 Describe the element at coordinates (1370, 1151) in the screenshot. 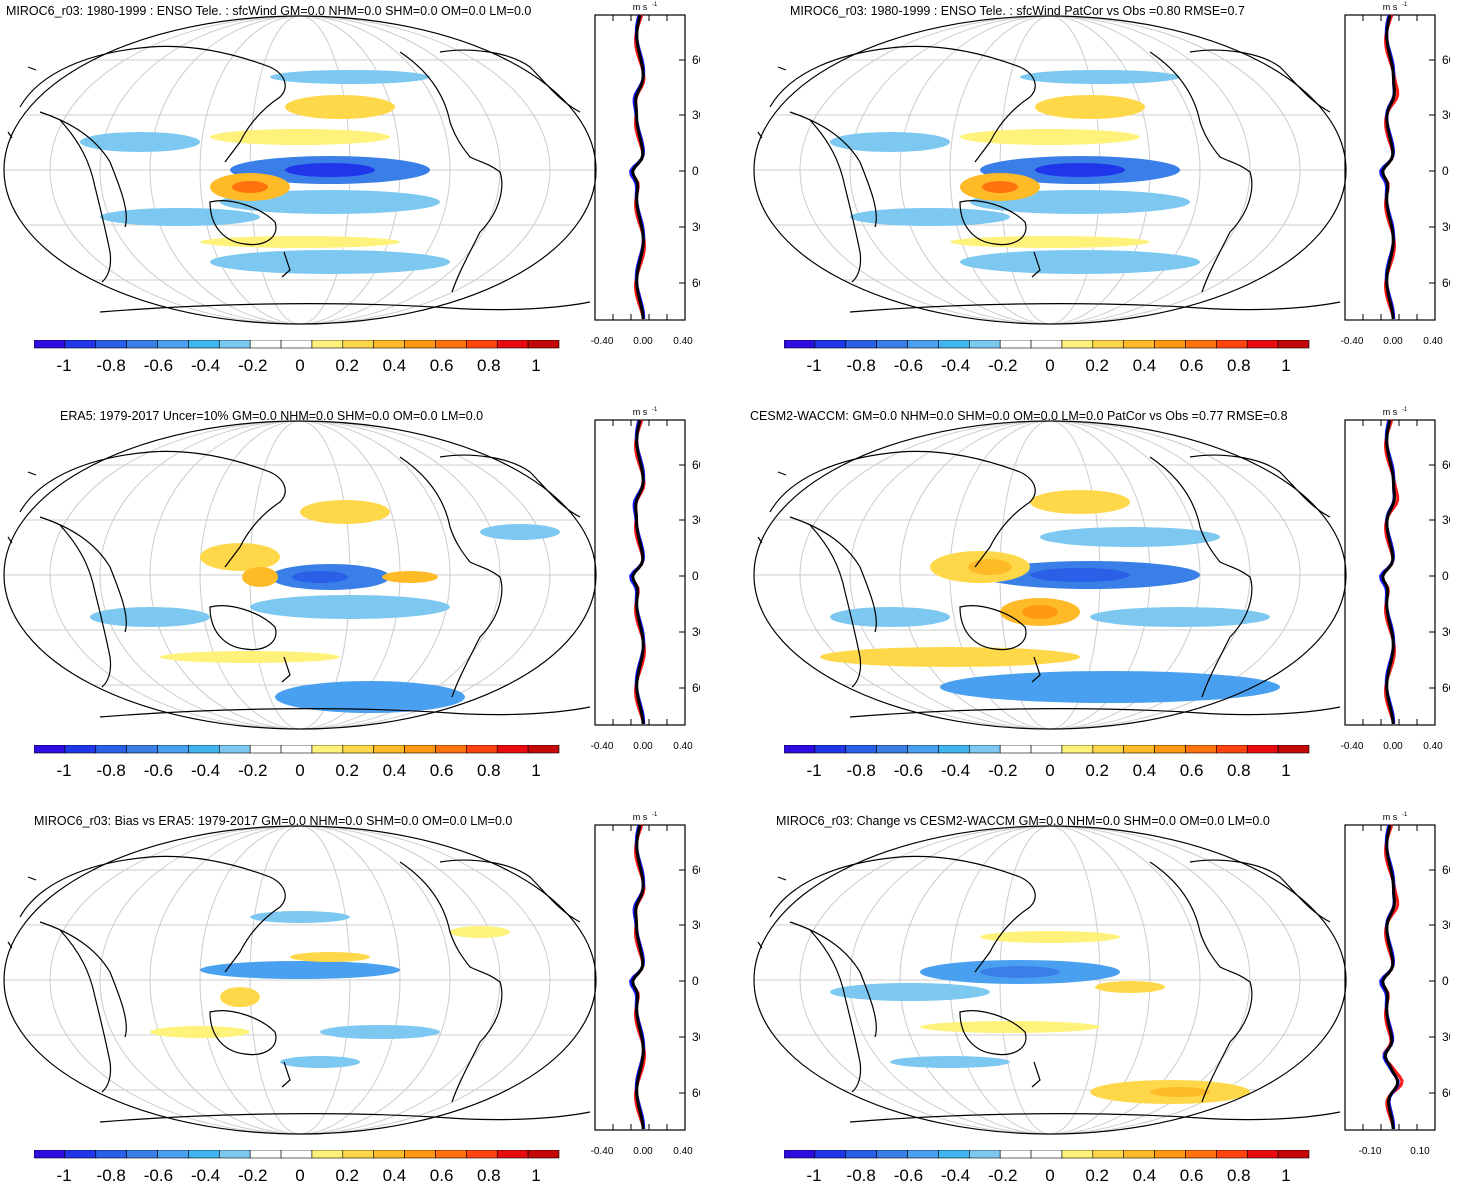

I see `x-tick-label: -0.10` at that location.